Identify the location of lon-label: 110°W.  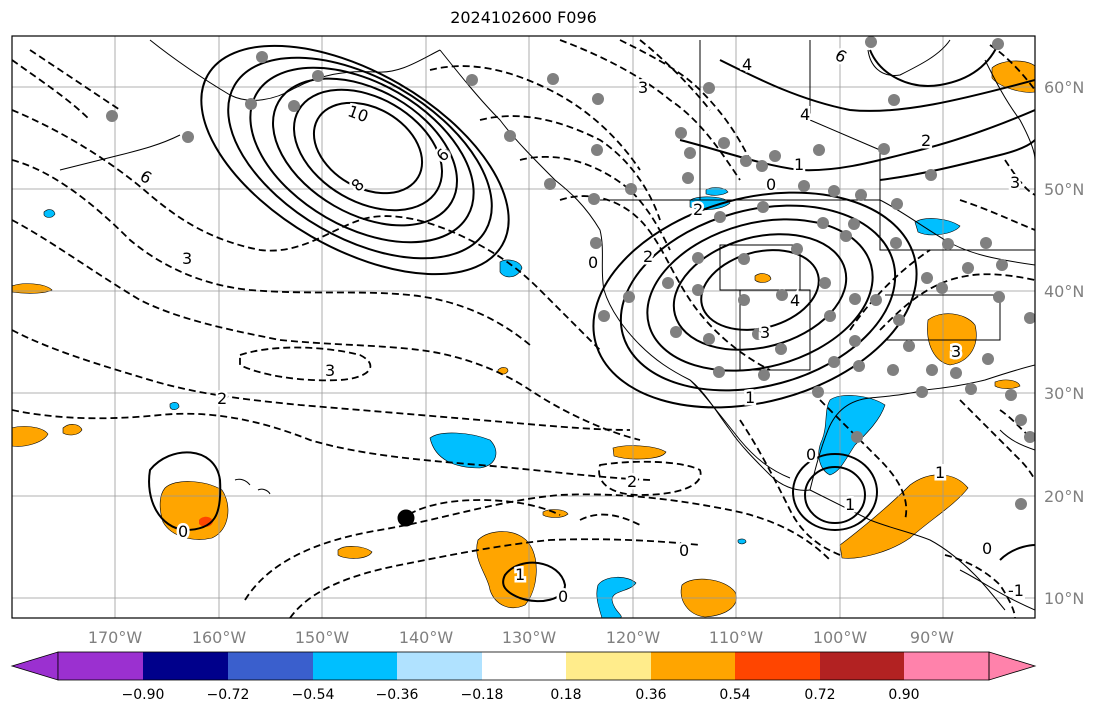
(736, 637).